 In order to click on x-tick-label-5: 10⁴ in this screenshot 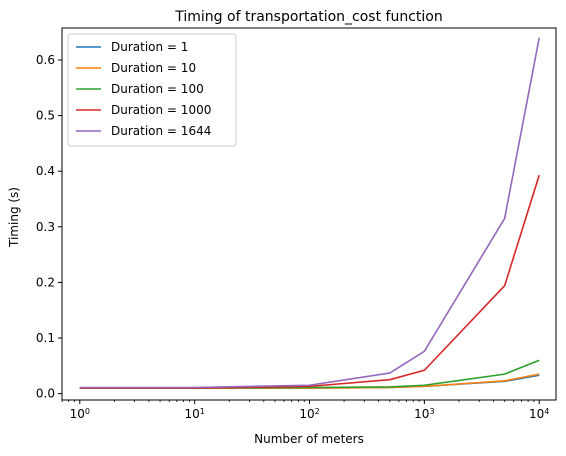, I will do `click(539, 414)`.